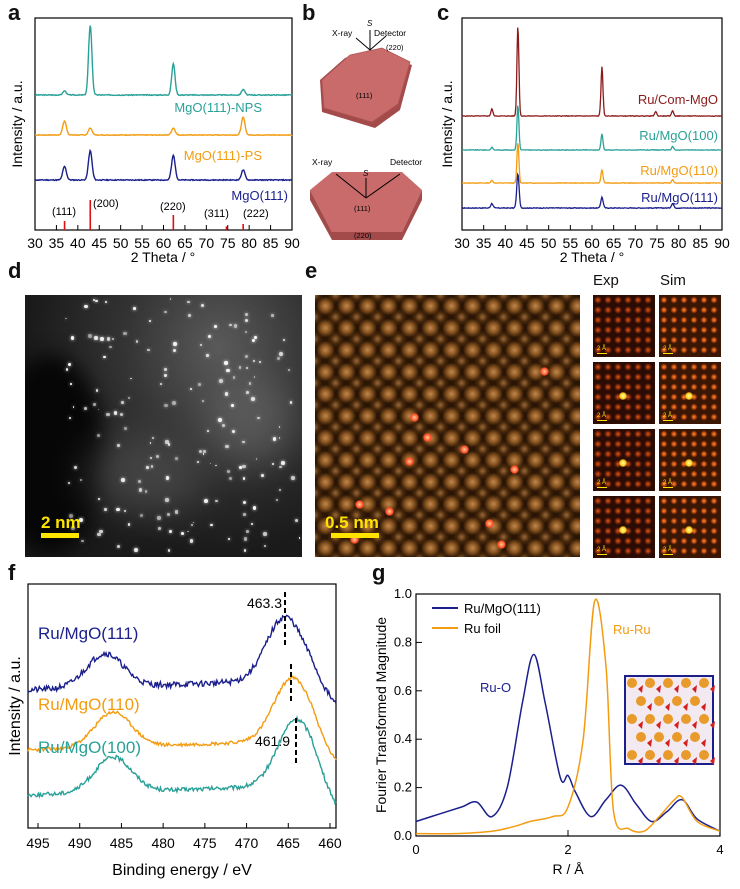 This screenshot has height=889, width=740. Describe the element at coordinates (15, 706) in the screenshot. I see `panel-f-ylabel: Intensity / a.u.` at that location.